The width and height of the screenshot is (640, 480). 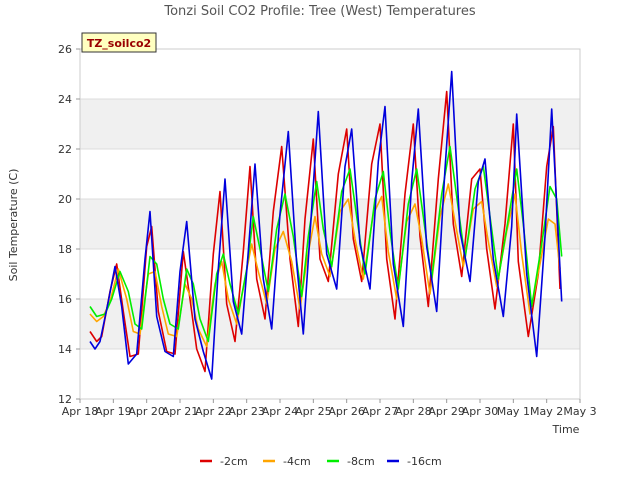 What do you see at coordinates (65, 299) in the screenshot?
I see `y-tick-label: 16` at bounding box center [65, 299].